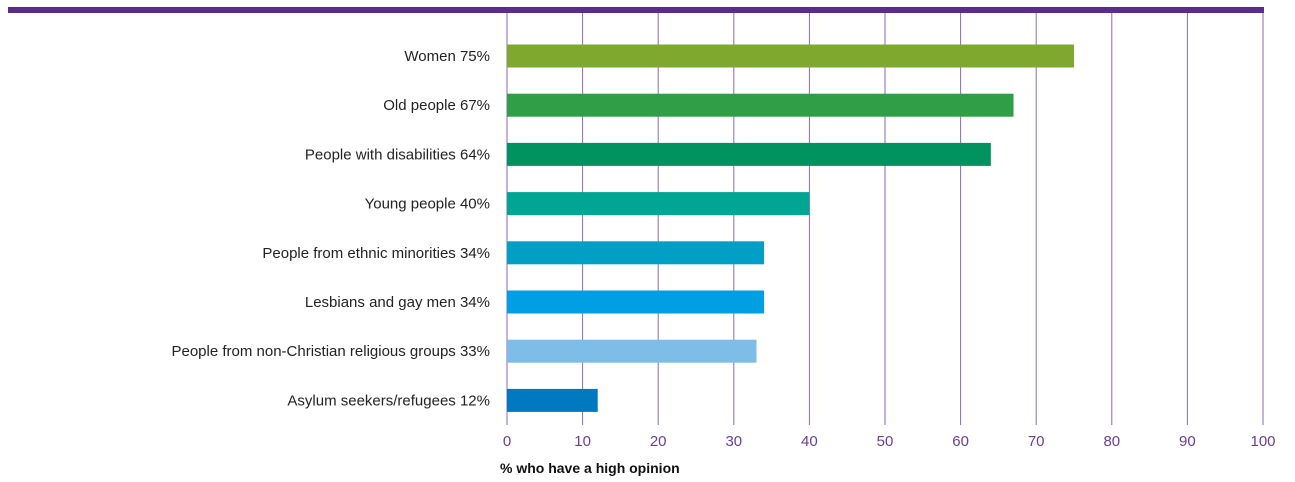 The height and width of the screenshot is (482, 1295). I want to click on x-tick-labels: 0 10 20 30 40 50 60 70 80 90 100, so click(889, 441).